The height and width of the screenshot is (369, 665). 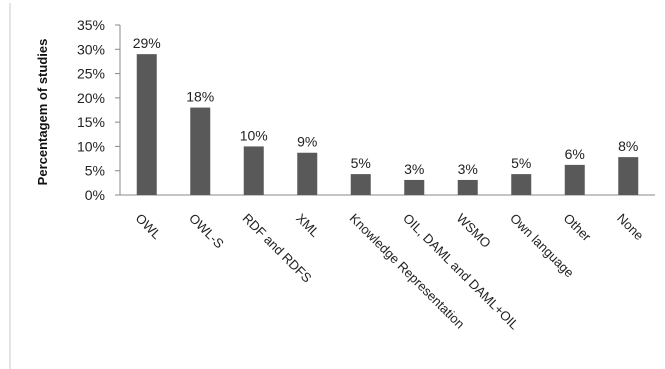 I want to click on x-tick-label: Knowledge Representation, so click(x=407, y=271).